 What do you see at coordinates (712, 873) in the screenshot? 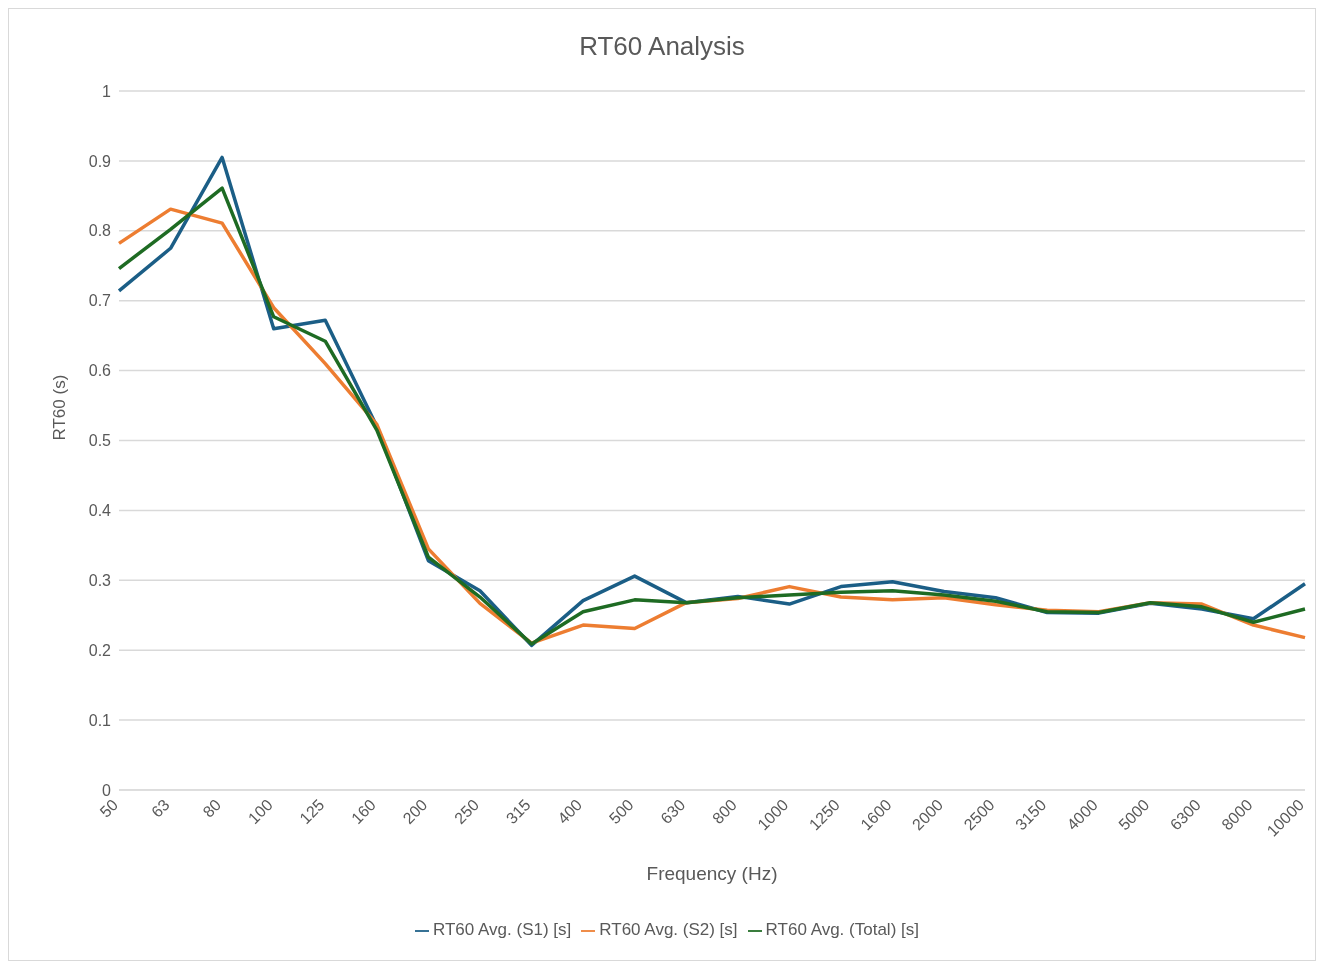
I see `x-axis-title: Frequency (Hz)` at bounding box center [712, 873].